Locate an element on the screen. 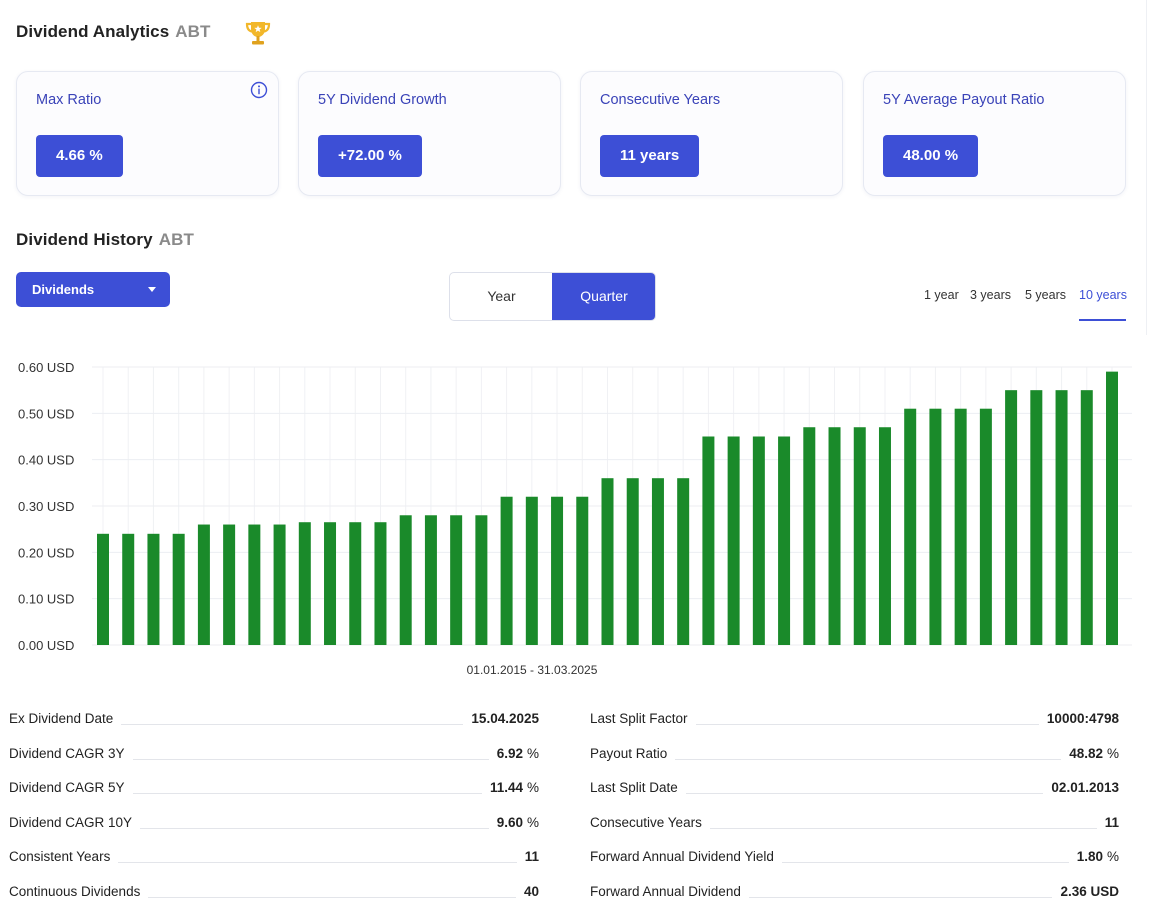 This screenshot has height=918, width=1150. stat-value: 15.04.2025 is located at coordinates (501, 718).